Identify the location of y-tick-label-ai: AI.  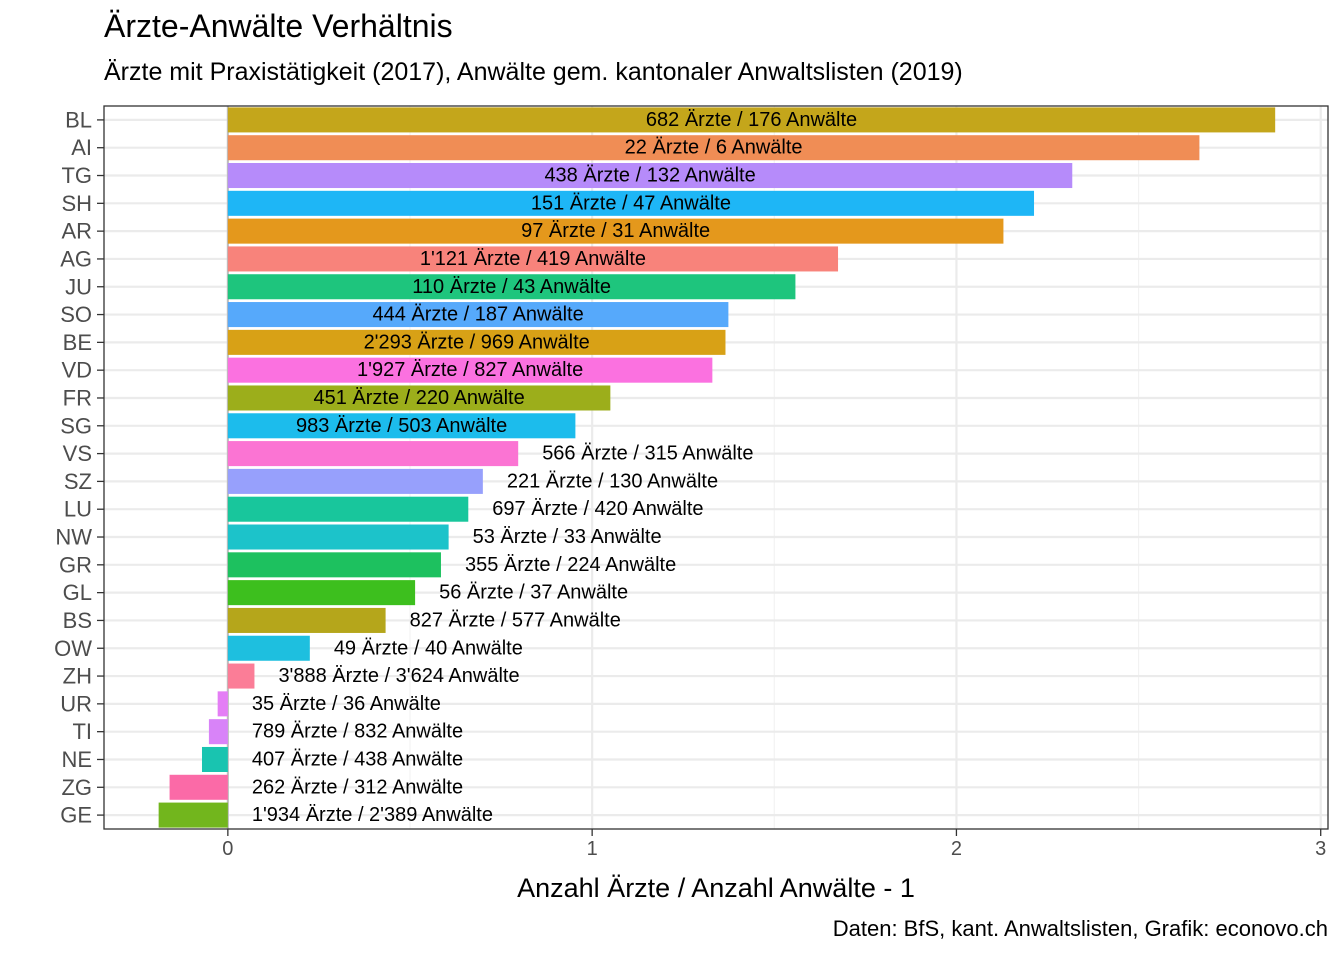
(81, 147).